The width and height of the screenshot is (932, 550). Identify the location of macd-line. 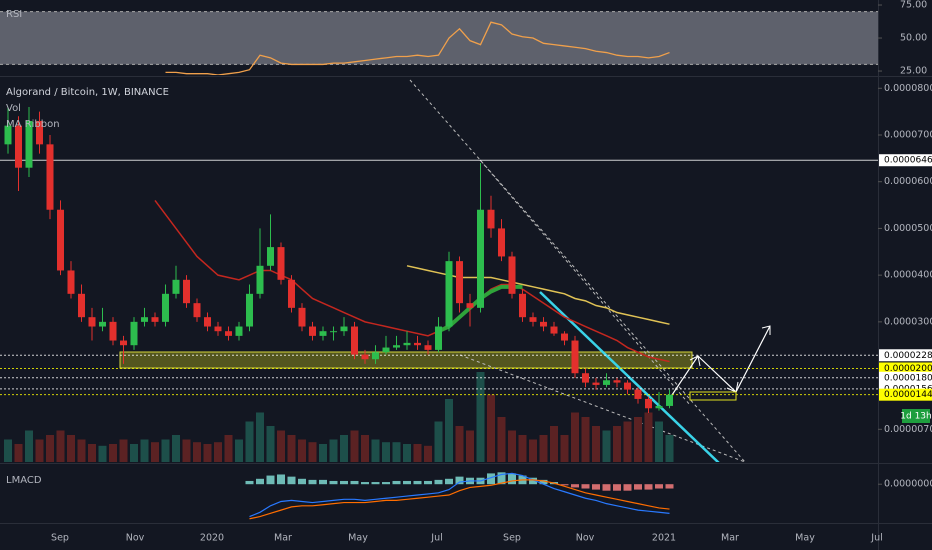
(459, 495).